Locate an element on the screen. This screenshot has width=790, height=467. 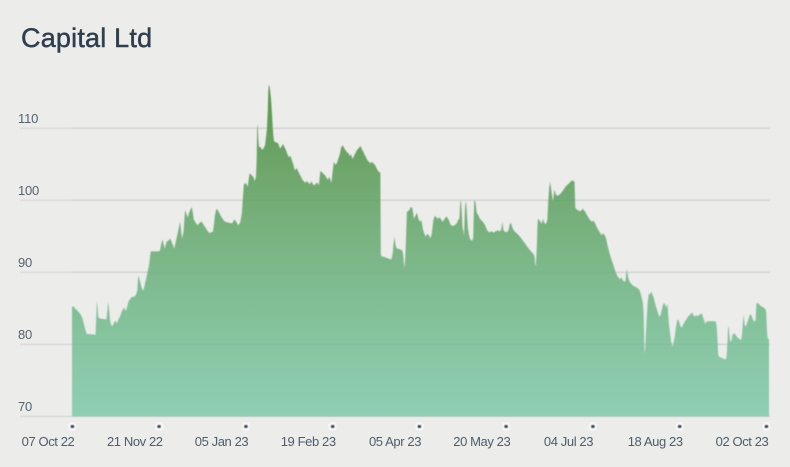
svg-text: 100 is located at coordinates (28, 190).